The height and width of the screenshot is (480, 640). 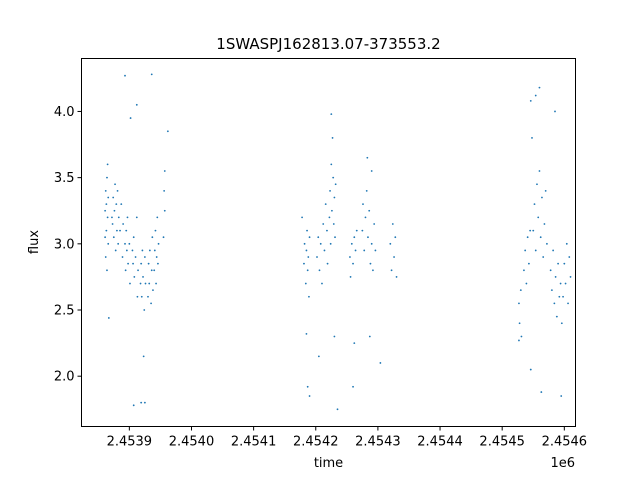 I want to click on x-tick-label: 2.4546, so click(x=565, y=442).